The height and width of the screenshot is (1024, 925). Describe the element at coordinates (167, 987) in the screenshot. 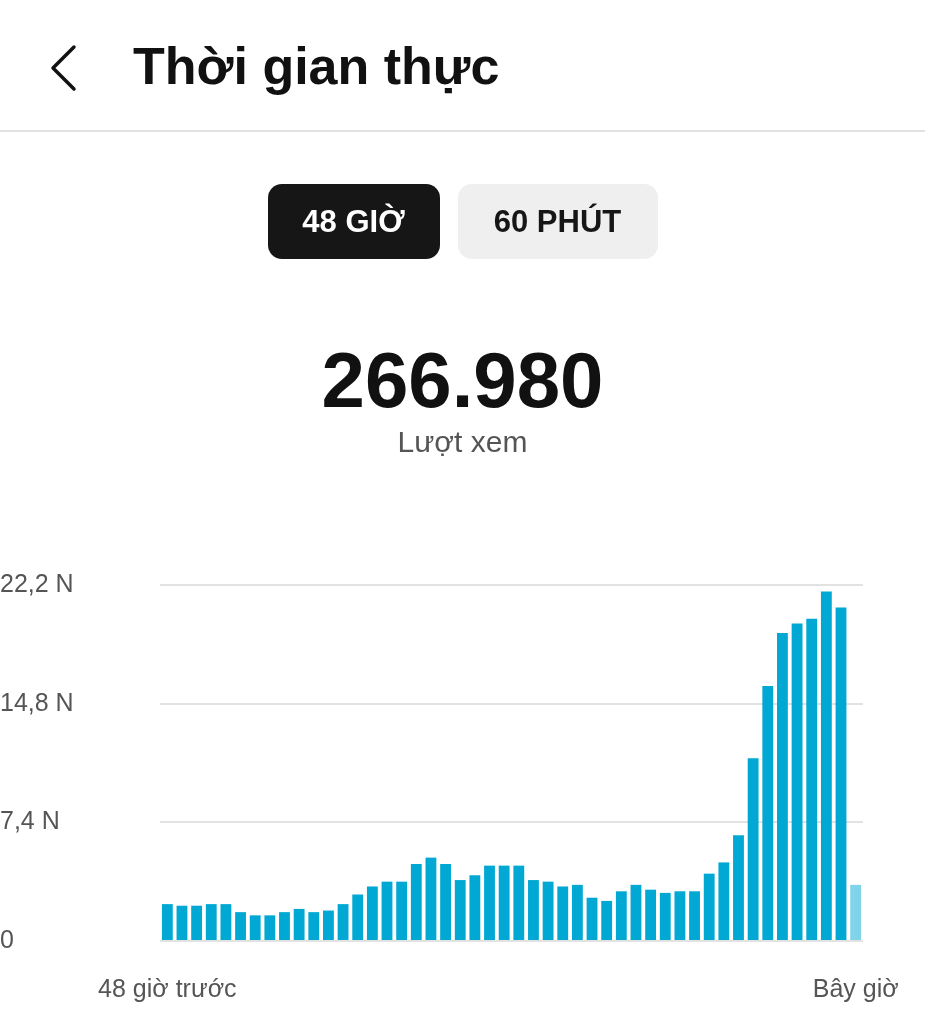

I see `x-tick-label: 48 giờ trước` at that location.